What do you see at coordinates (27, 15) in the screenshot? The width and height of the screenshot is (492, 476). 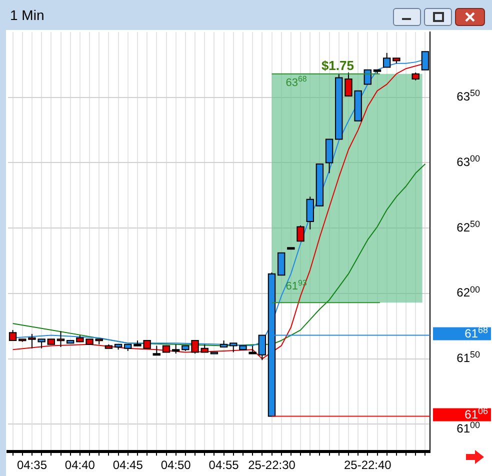 I see `chart-title: 1 Min` at bounding box center [27, 15].